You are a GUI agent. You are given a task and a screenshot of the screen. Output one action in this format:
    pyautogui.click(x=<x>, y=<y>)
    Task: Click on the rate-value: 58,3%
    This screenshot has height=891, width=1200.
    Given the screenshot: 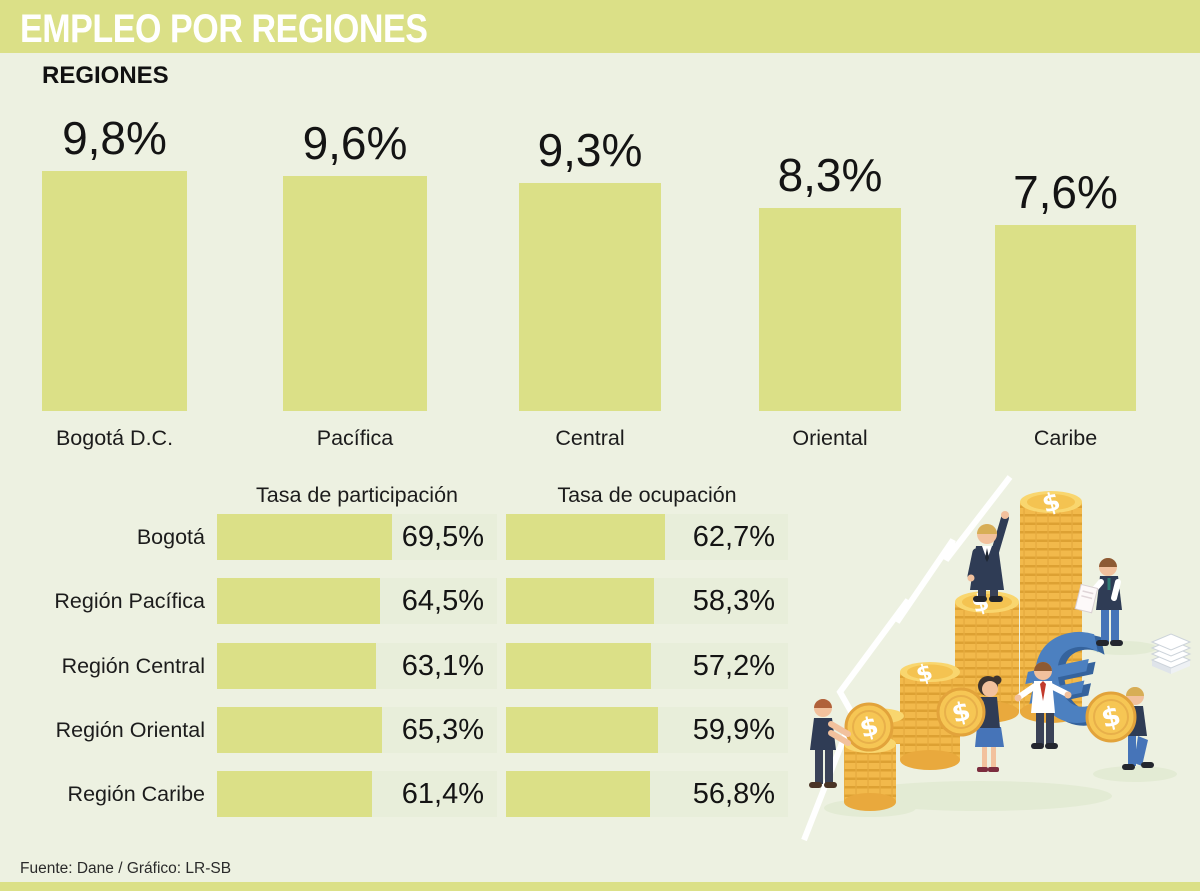 What is the action you would take?
    pyautogui.click(x=733, y=601)
    